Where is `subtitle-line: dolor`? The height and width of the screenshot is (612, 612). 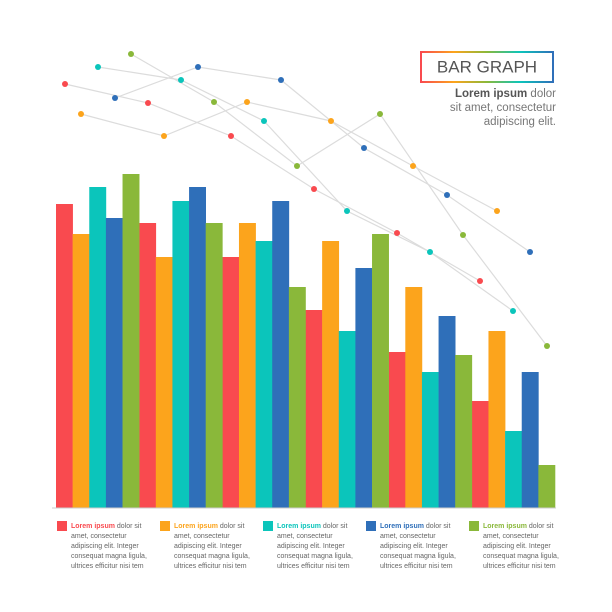
subtitle-line: dolor is located at coordinates (543, 94).